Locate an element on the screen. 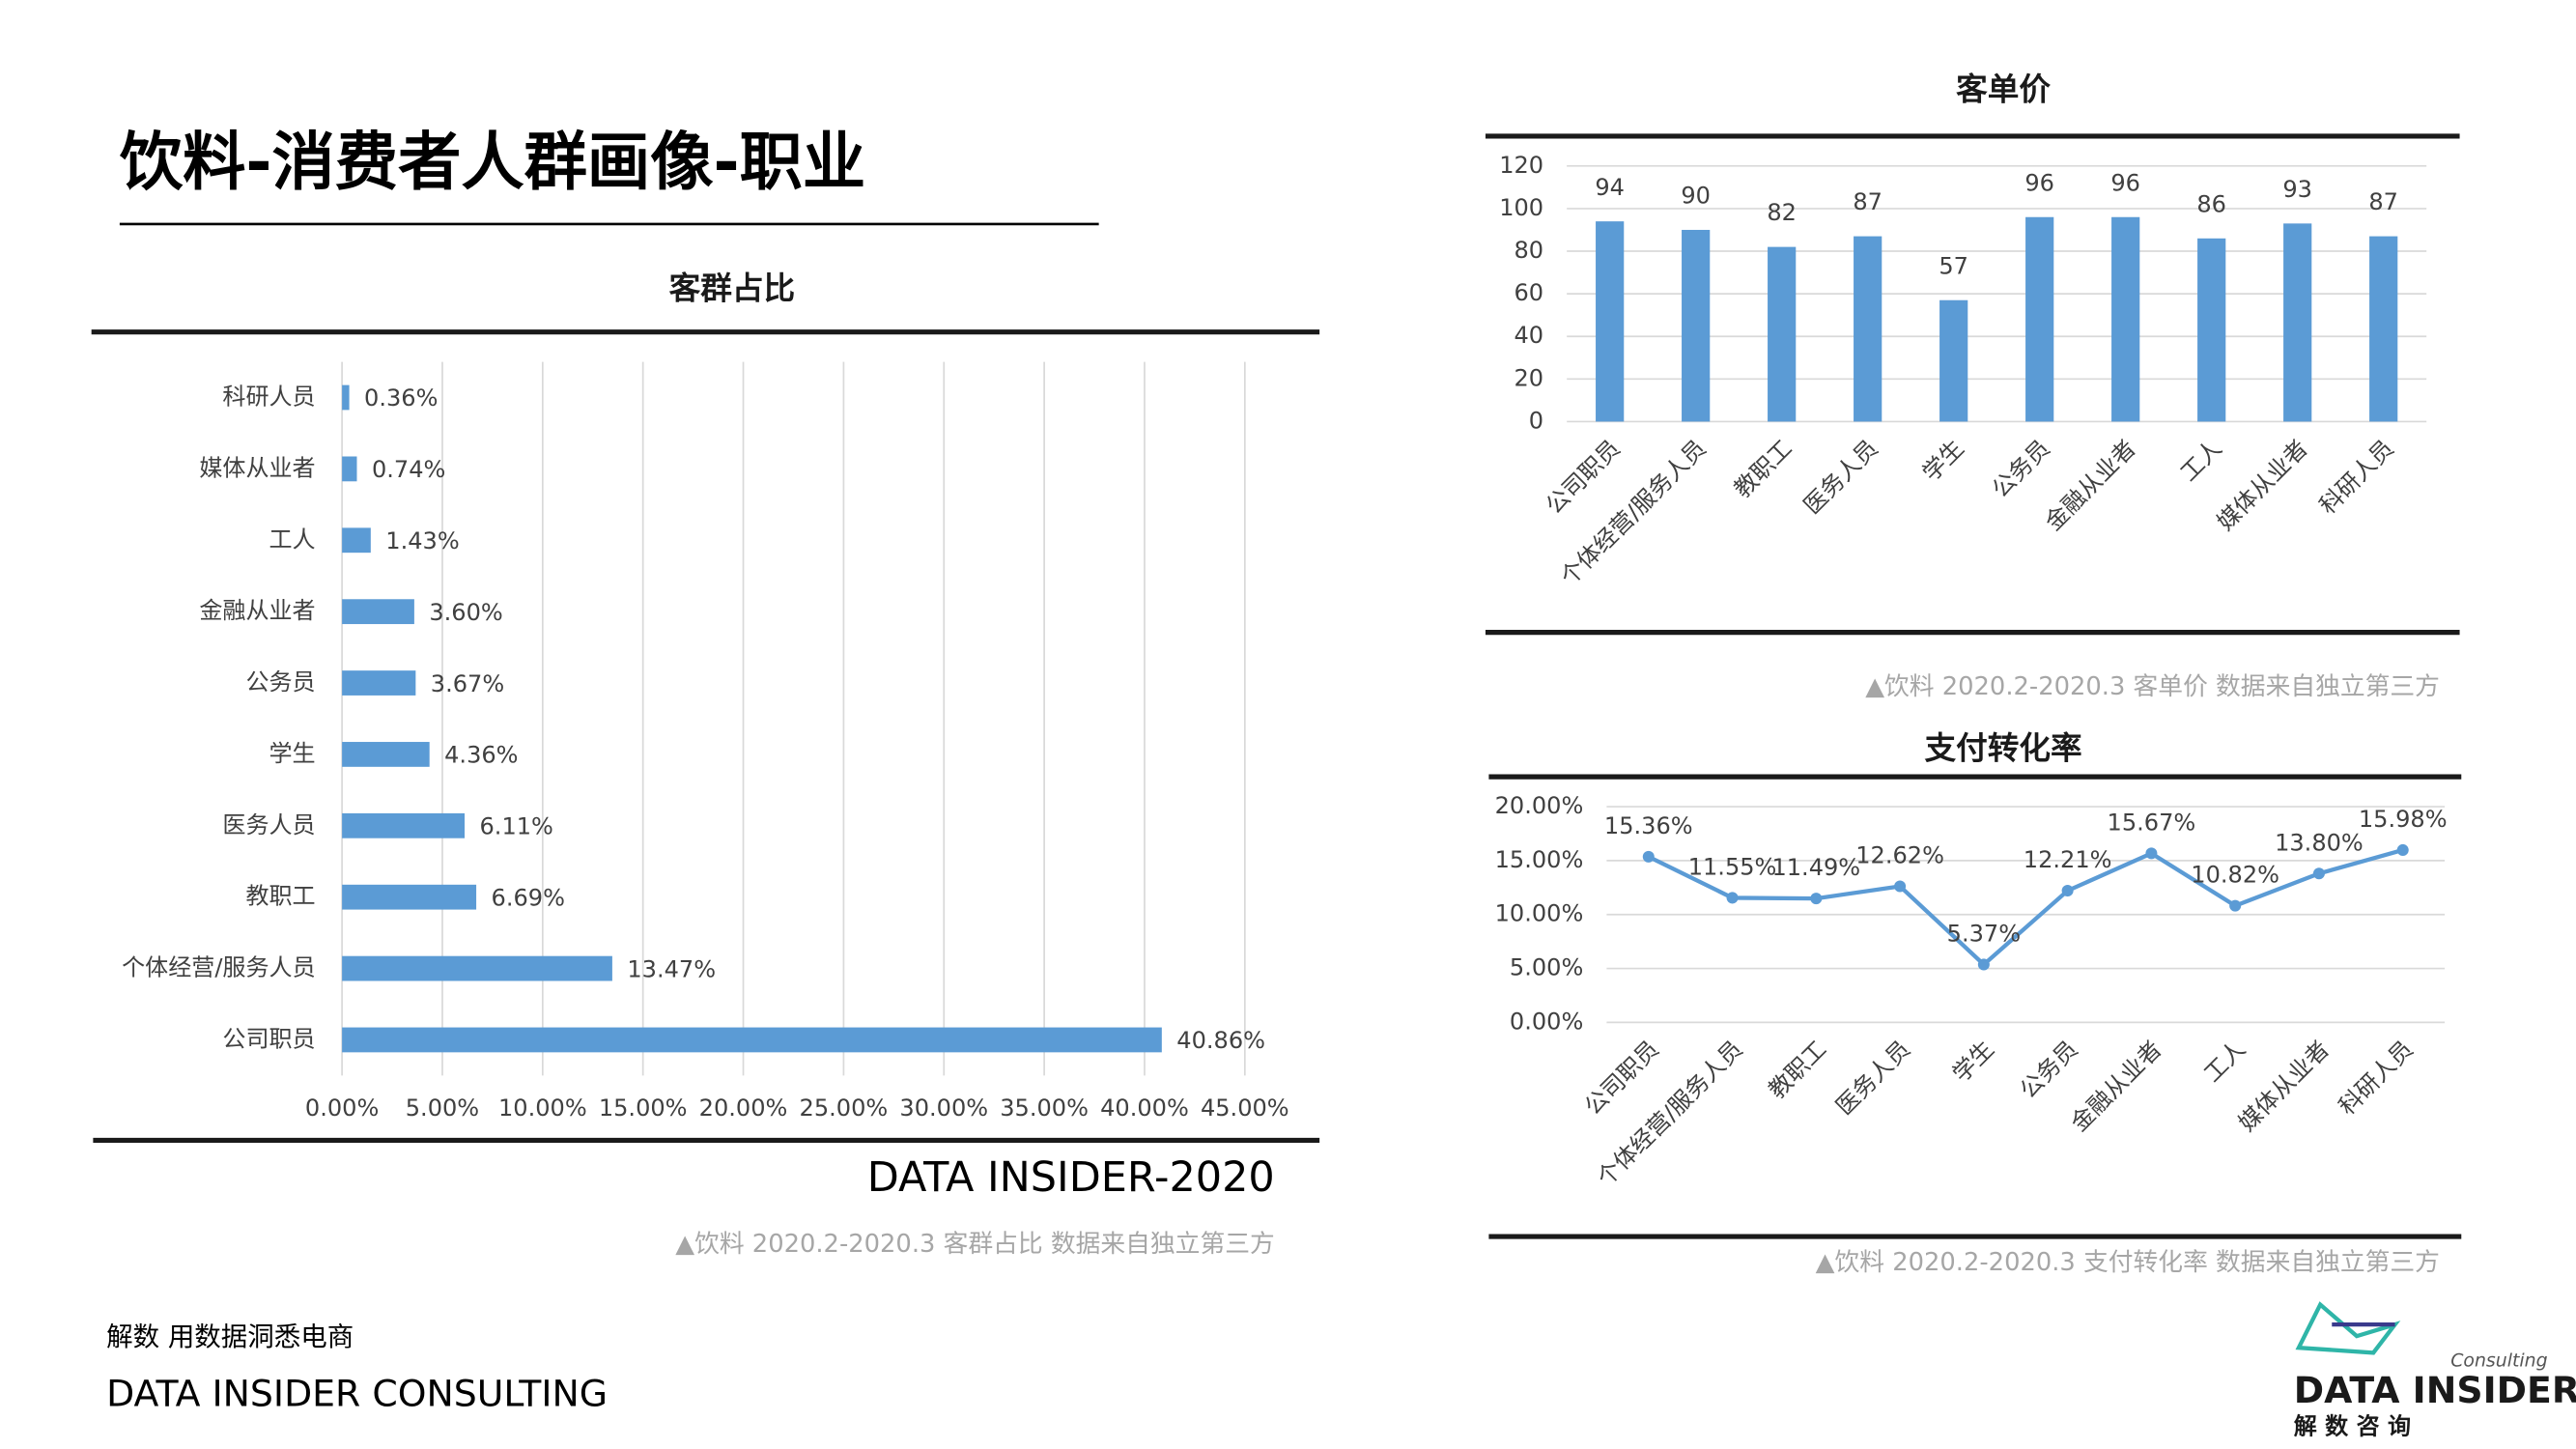 This screenshot has width=2576, height=1449. value-label: 15.36% is located at coordinates (1648, 825).